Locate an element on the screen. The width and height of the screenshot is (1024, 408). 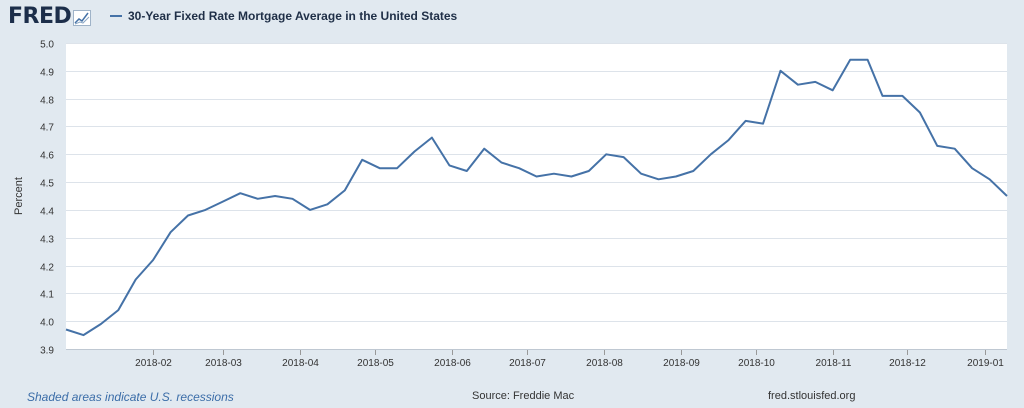
y-tick-label: 4.4 is located at coordinates (47, 212).